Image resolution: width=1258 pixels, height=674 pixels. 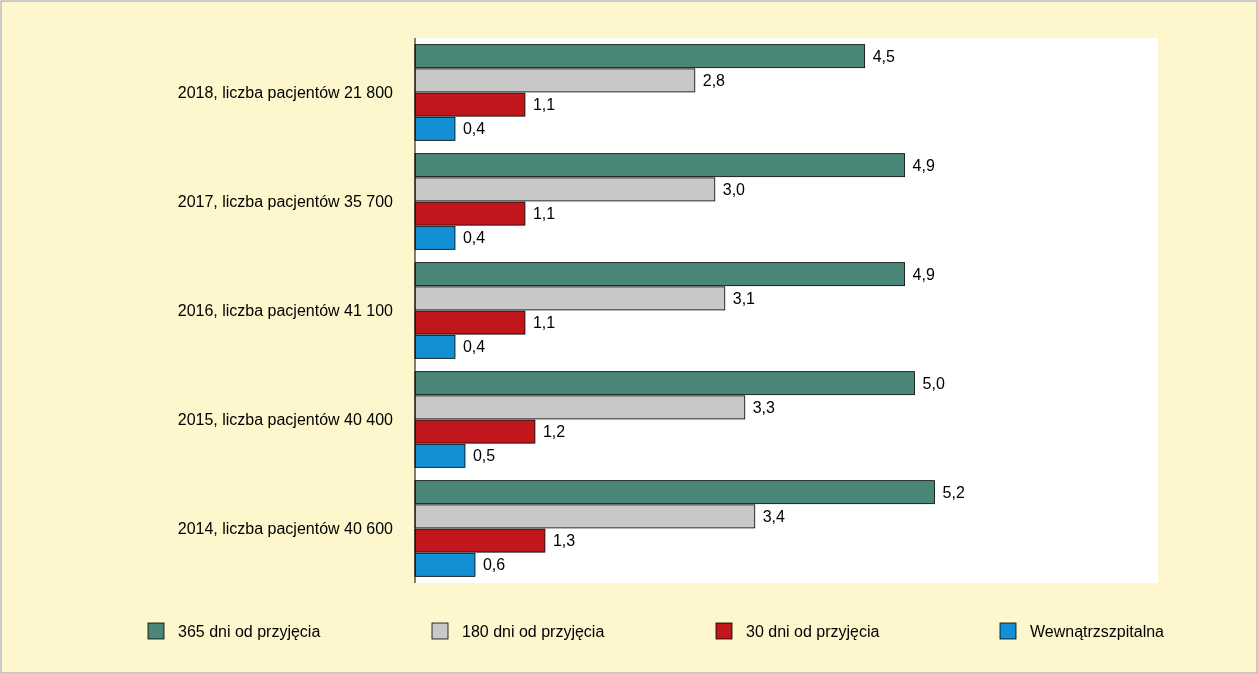 I want to click on legend-label: Wewnątrzszpitalna, so click(x=1097, y=631).